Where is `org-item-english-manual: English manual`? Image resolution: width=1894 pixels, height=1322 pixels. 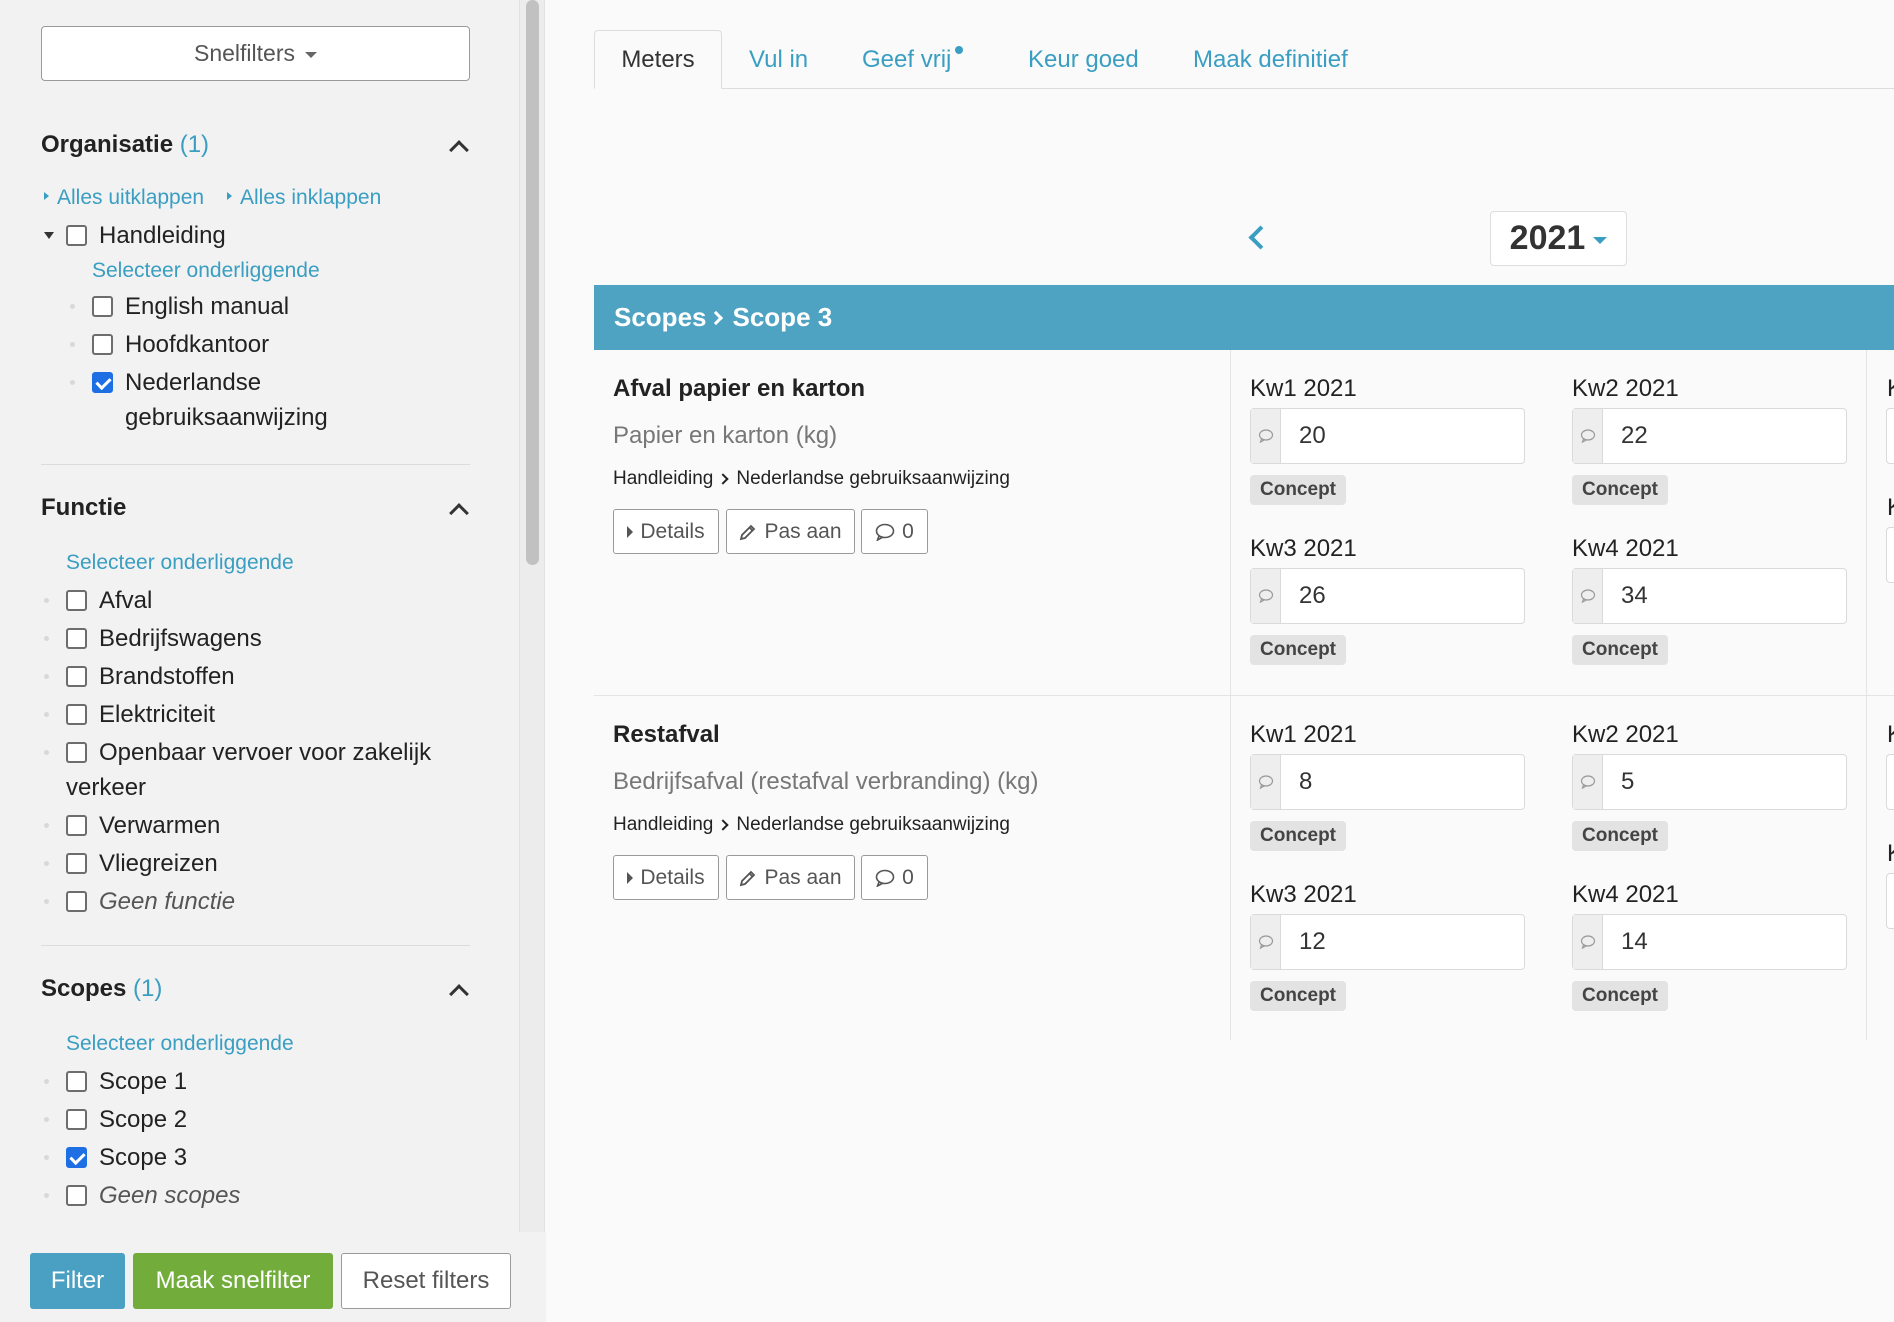
org-item-english-manual: English manual is located at coordinates (190, 306).